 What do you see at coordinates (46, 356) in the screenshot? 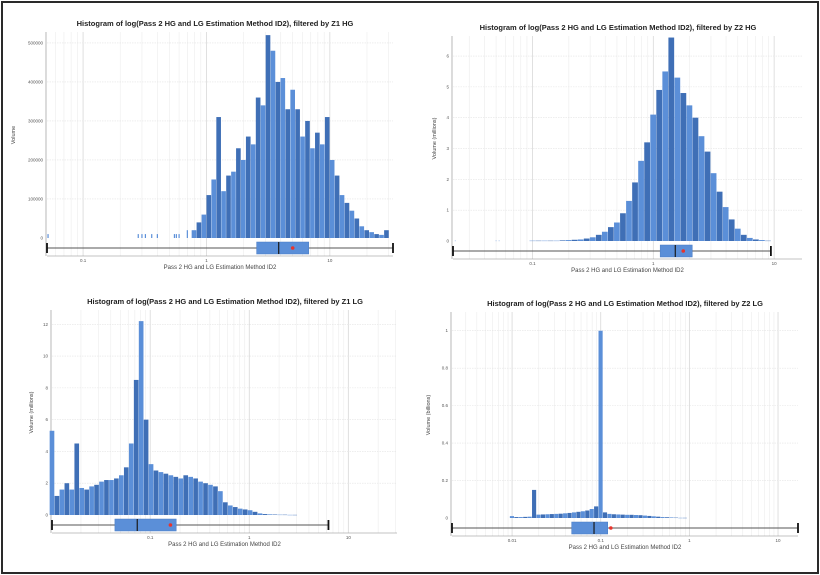
I see `y-tick-label: 10` at bounding box center [46, 356].